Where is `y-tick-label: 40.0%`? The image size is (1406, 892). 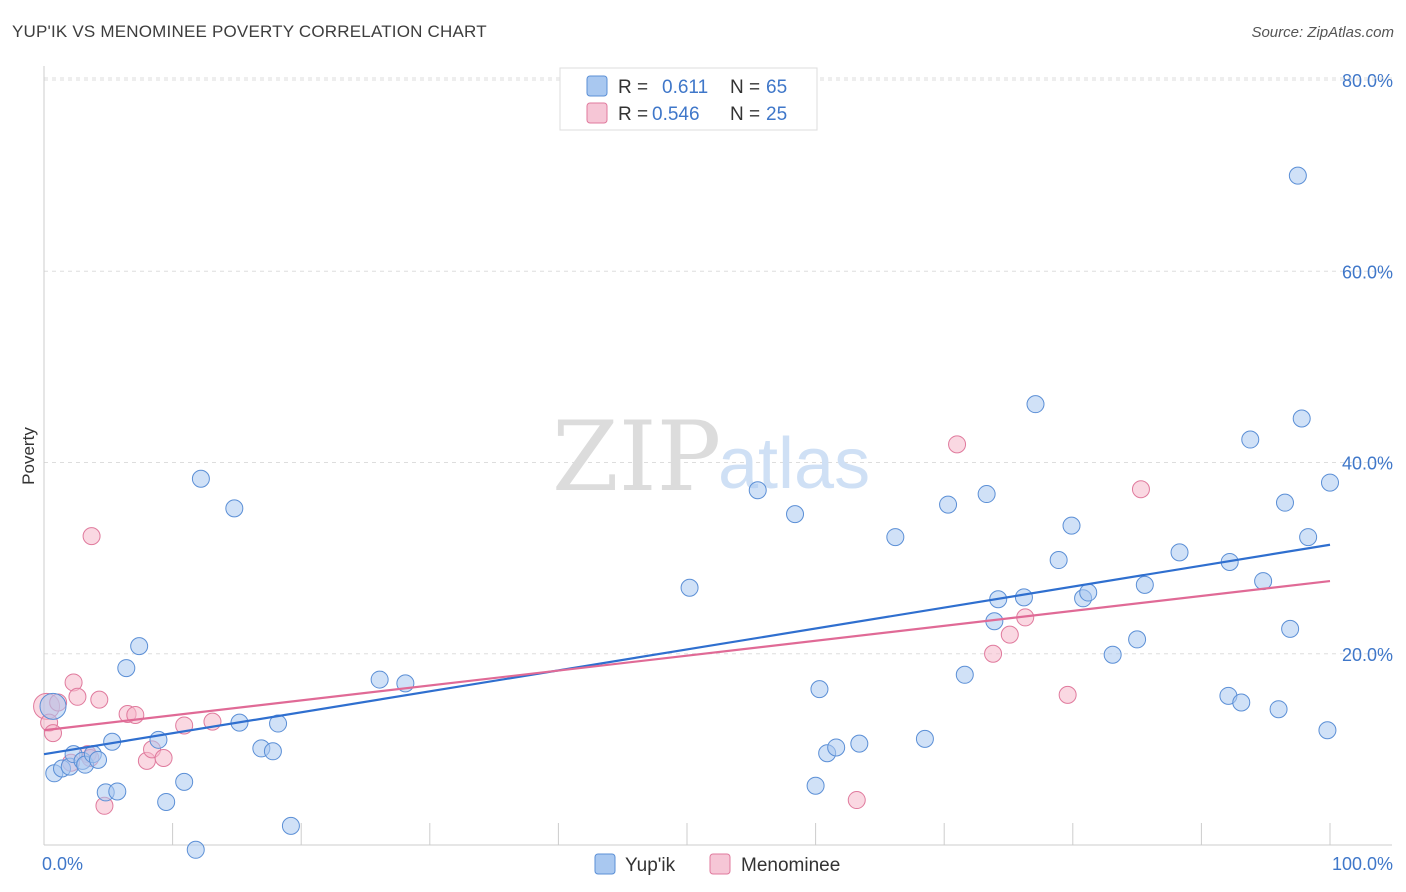
y-tick-label: 40.0% is located at coordinates (1367, 464).